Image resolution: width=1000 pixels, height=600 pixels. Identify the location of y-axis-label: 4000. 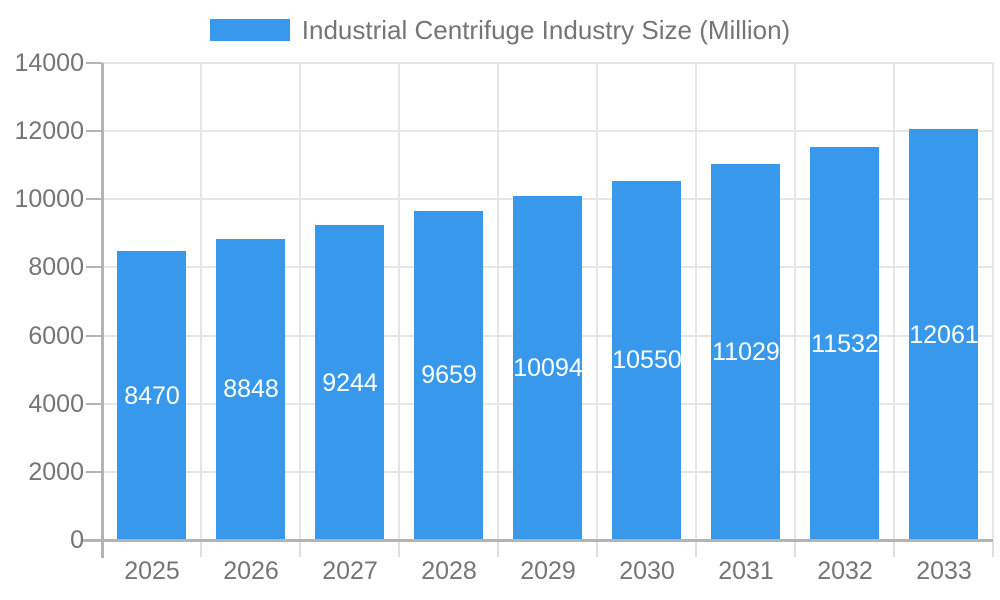
(56, 403).